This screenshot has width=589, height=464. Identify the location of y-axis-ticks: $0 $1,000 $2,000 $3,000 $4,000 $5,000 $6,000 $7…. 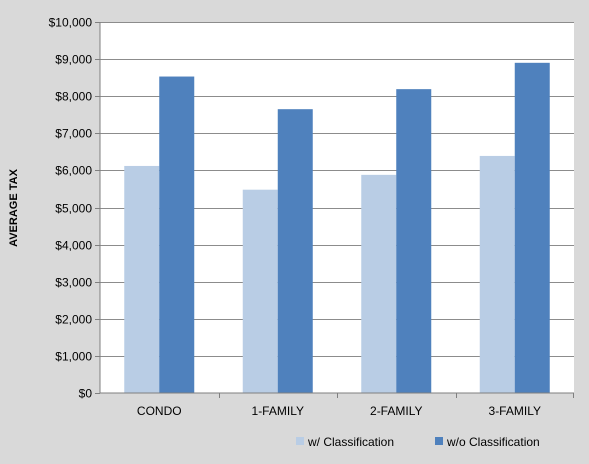
(74, 208).